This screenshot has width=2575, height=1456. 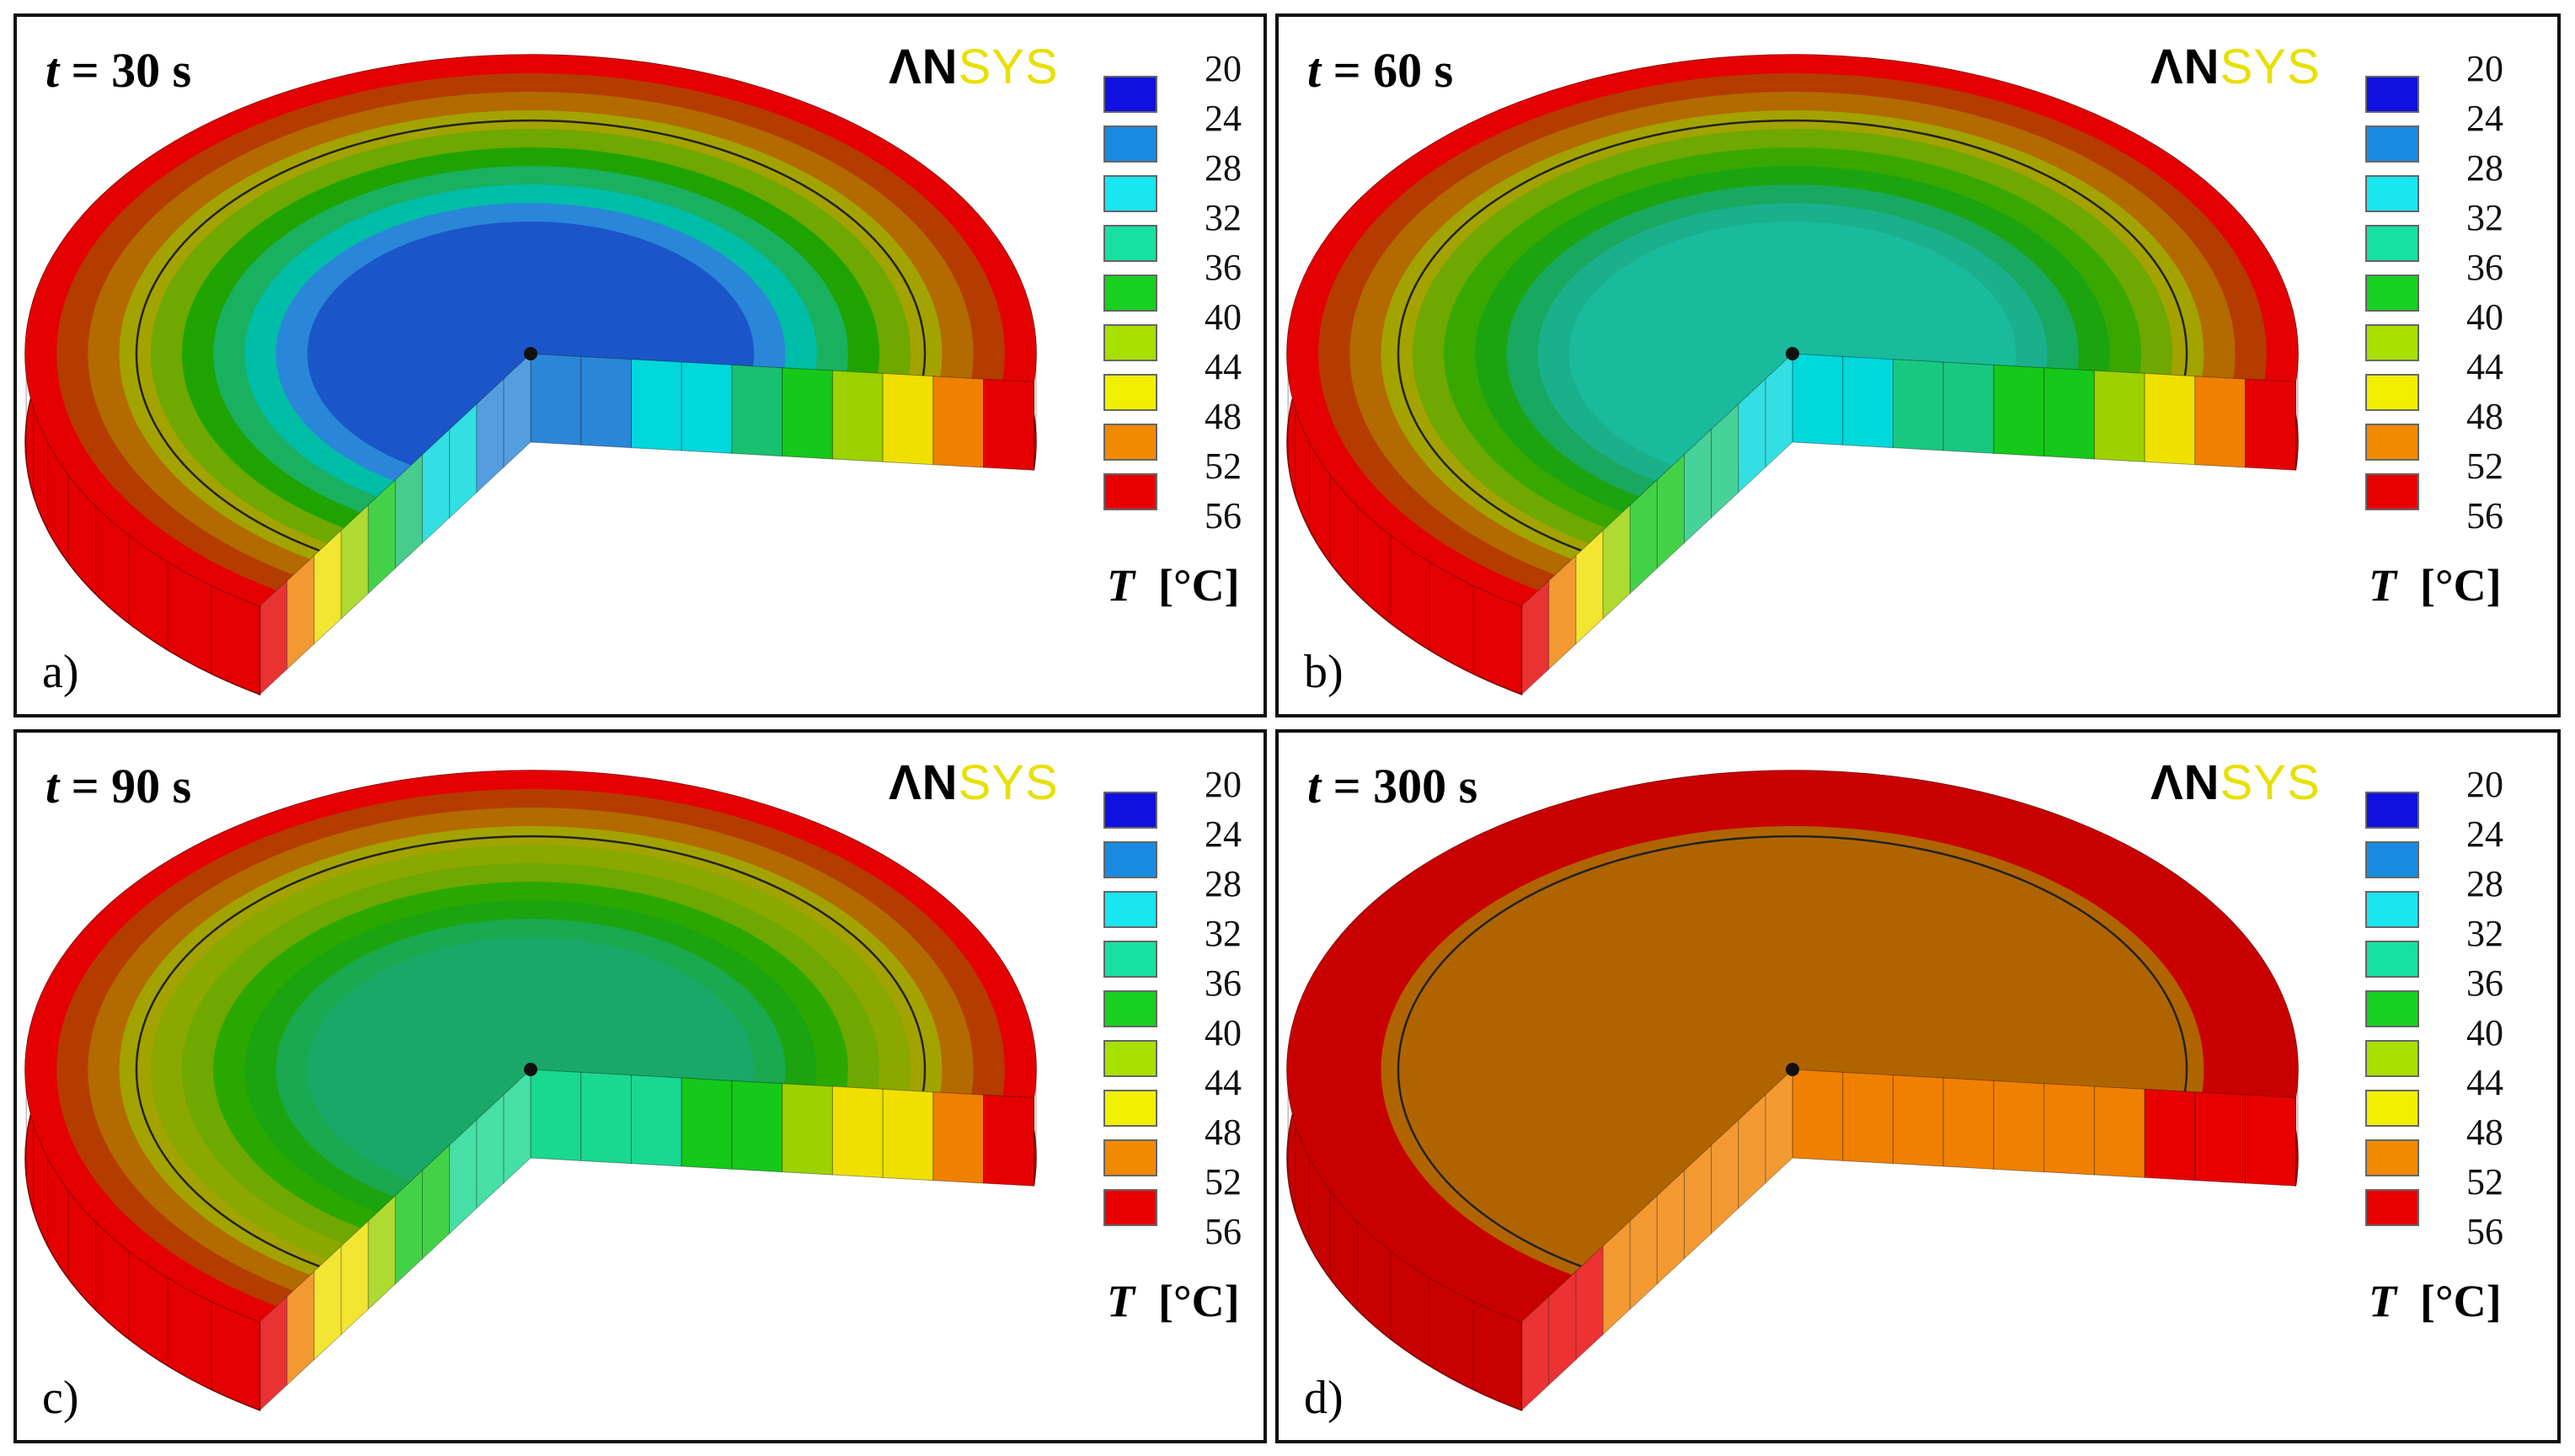 I want to click on legend-tick-label: 24, so click(x=2484, y=118).